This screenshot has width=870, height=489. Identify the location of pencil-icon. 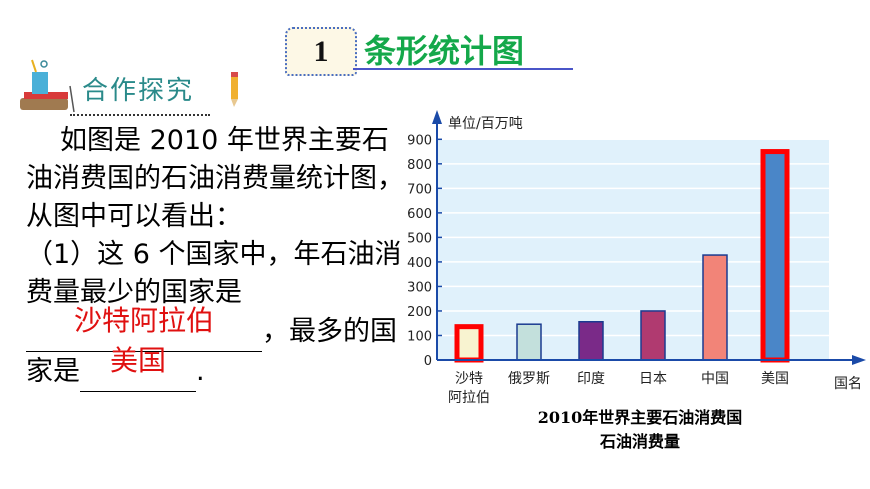
(234, 92).